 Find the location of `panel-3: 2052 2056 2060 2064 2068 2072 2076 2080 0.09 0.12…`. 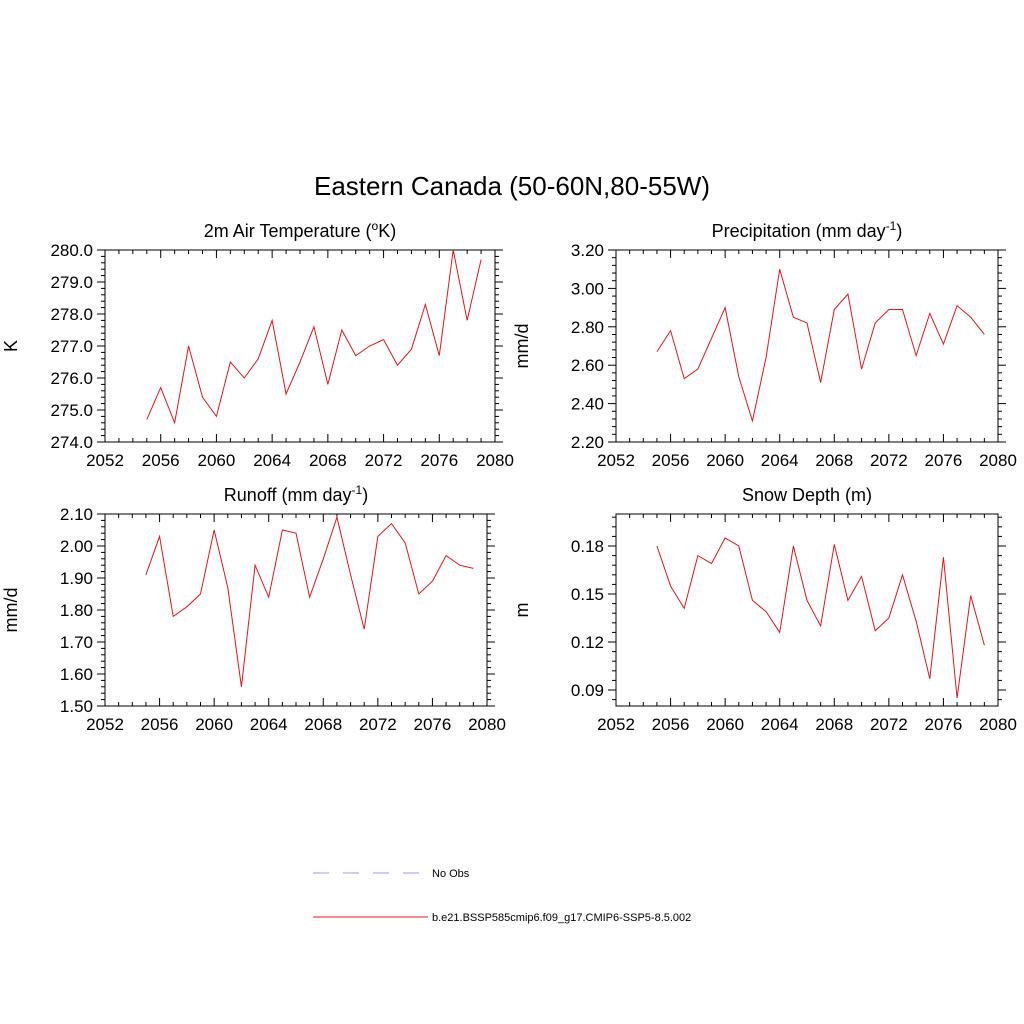

panel-3: 2052 2056 2060 2064 2068 2072 2076 2080 0.09 0.12… is located at coordinates (764, 609).